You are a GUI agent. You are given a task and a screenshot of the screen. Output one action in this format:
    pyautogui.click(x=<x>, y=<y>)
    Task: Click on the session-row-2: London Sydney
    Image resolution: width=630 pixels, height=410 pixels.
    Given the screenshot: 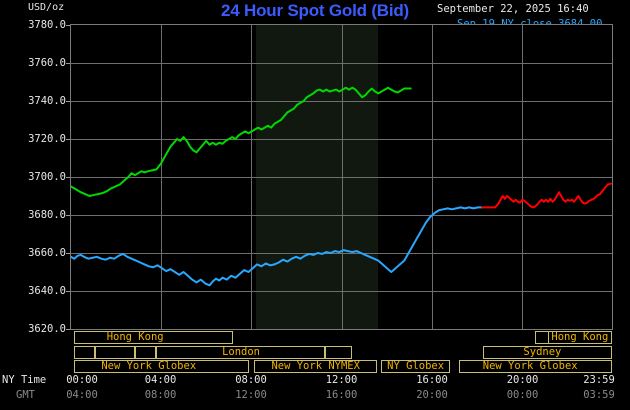 What is the action you would take?
    pyautogui.click(x=341, y=352)
    